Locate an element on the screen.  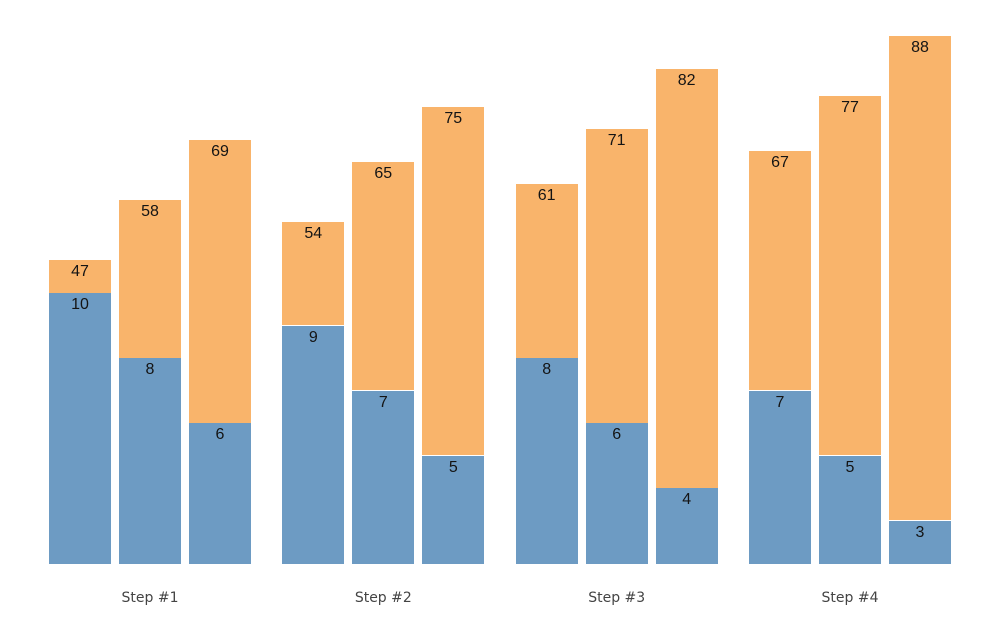
bar-value-label-blue: 4 is located at coordinates (687, 499).